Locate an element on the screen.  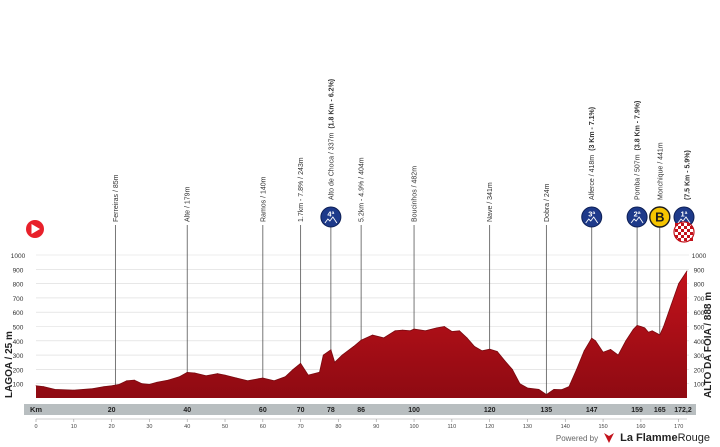
footer: Powered by La FlammeRouge is located at coordinates (633, 438).